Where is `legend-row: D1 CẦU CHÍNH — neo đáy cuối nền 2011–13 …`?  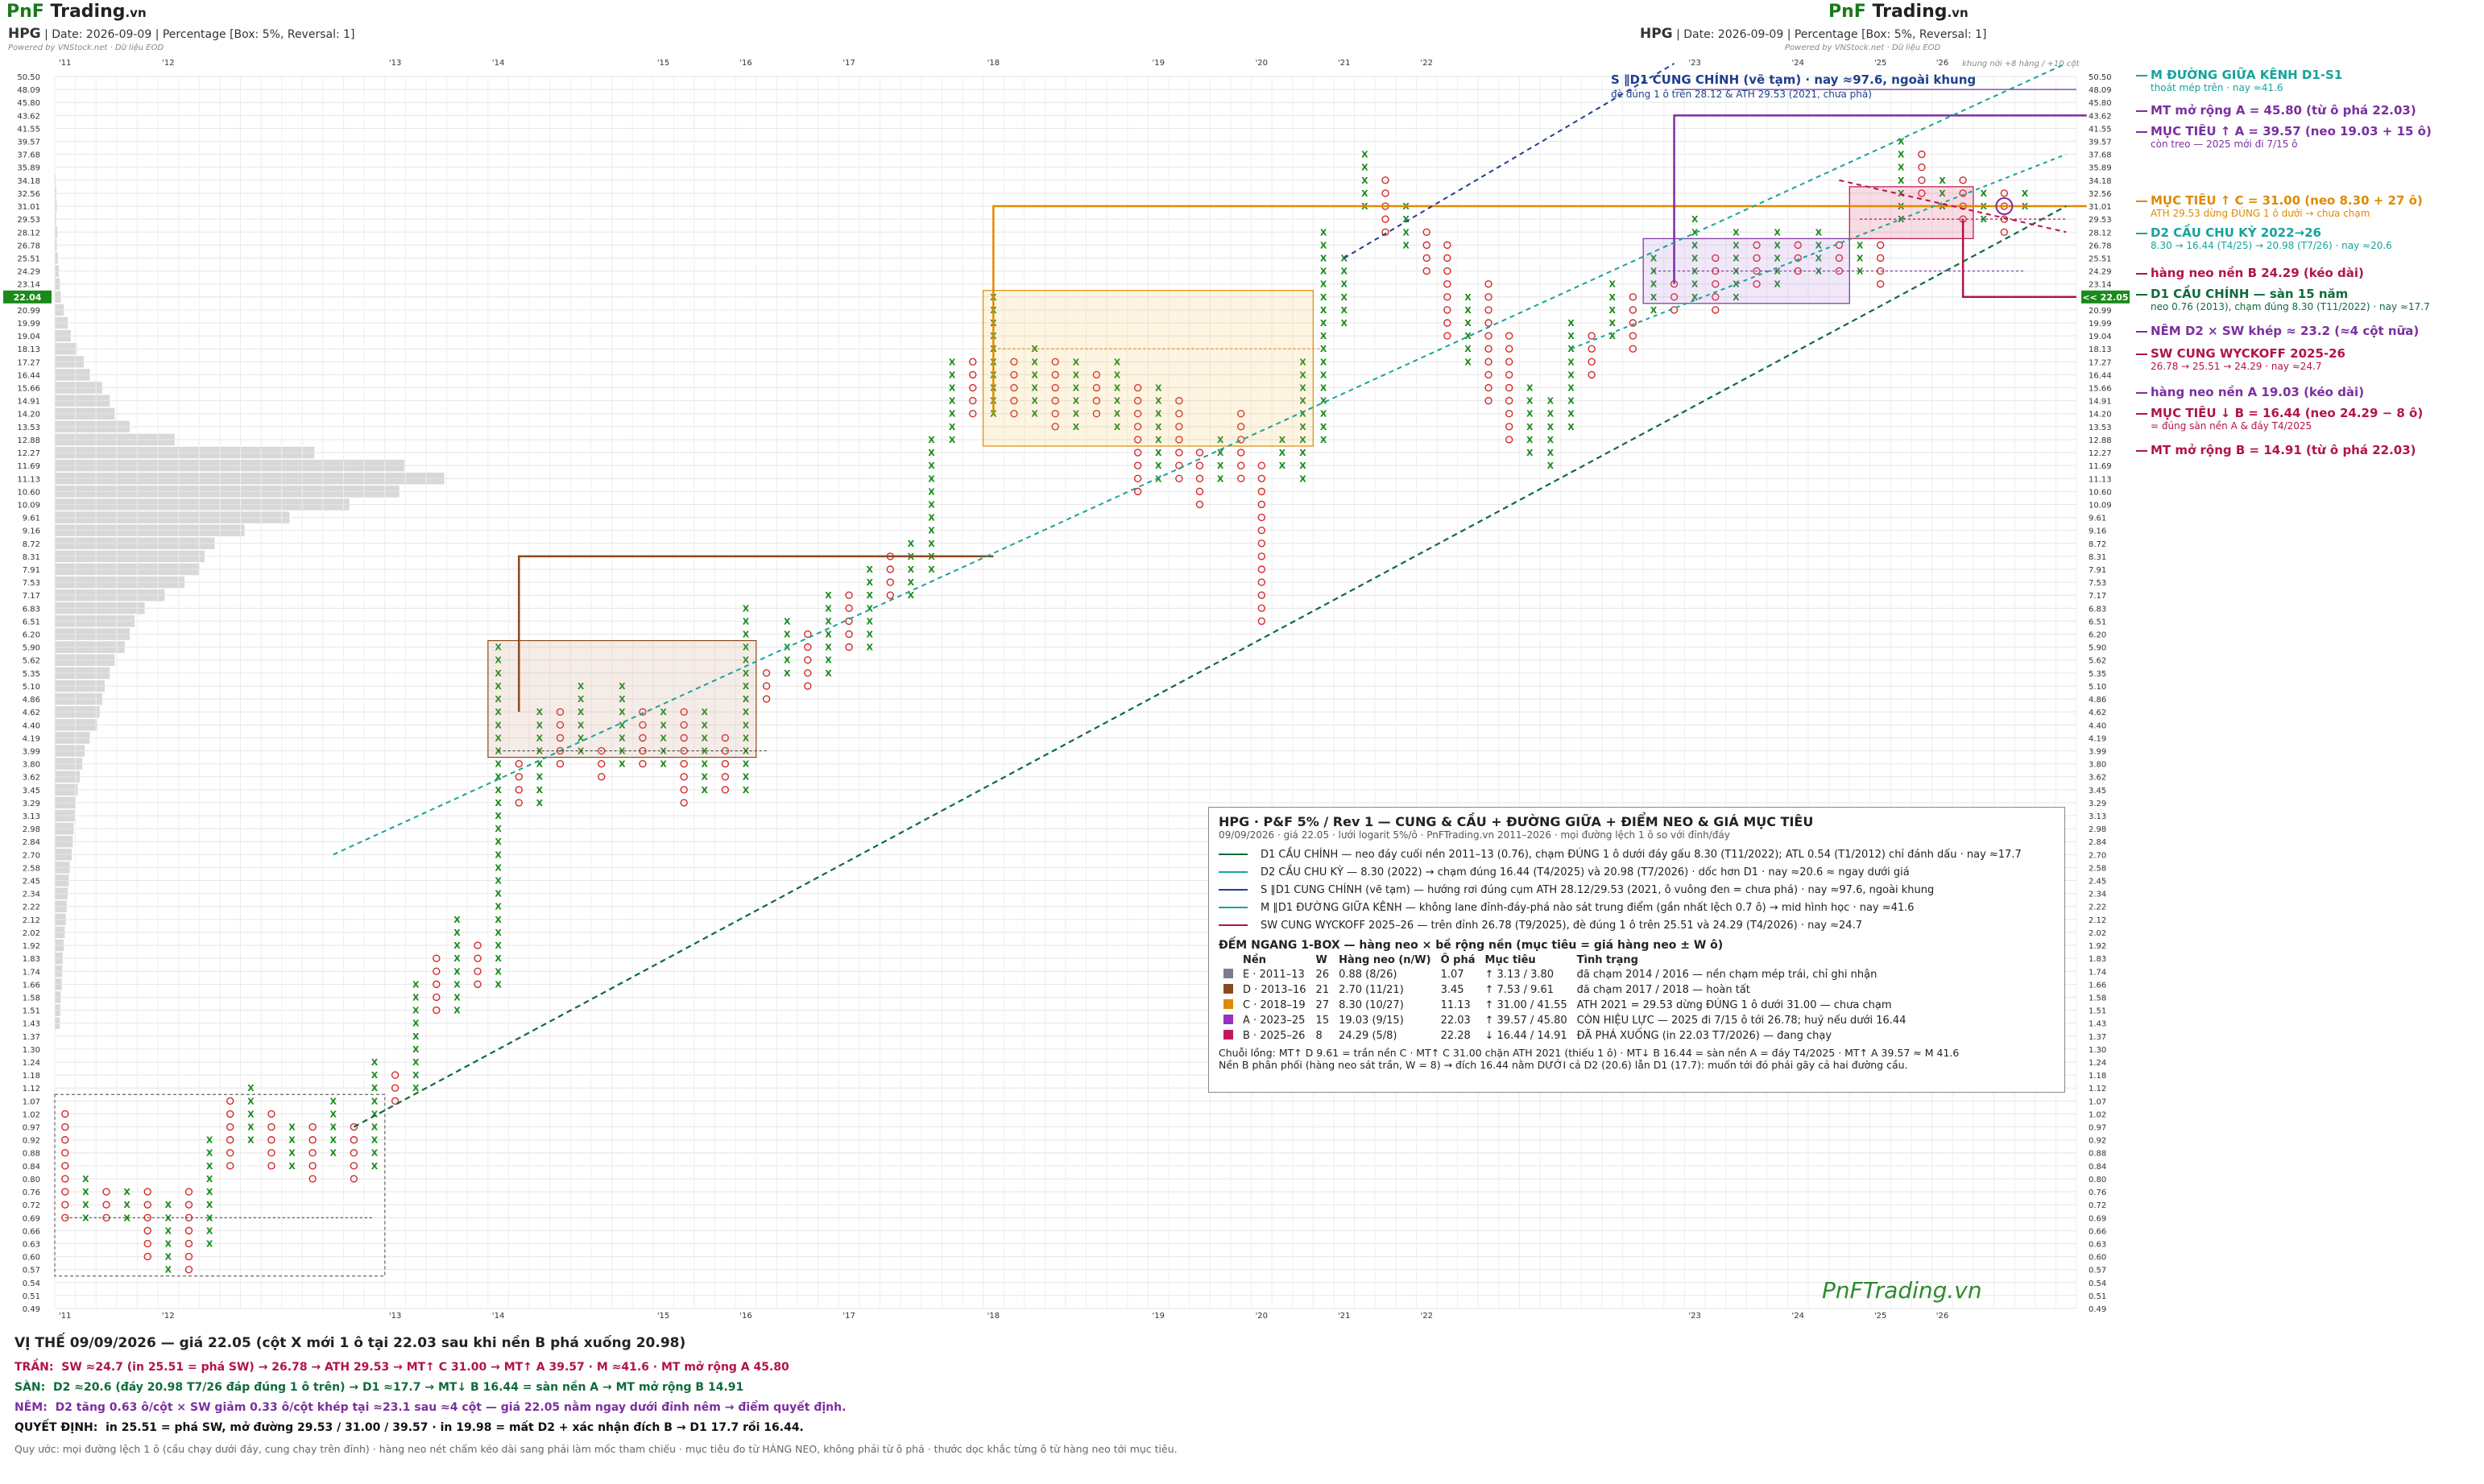
legend-row: D1 CẦU CHÍNH — neo đáy cuối nền 2011–13 … is located at coordinates (1637, 854).